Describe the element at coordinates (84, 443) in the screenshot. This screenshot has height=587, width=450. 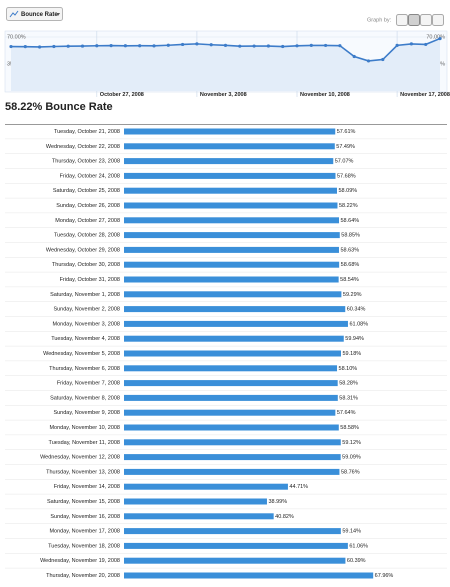
I see `row-label: Tuesday, November 11, 2008` at that location.